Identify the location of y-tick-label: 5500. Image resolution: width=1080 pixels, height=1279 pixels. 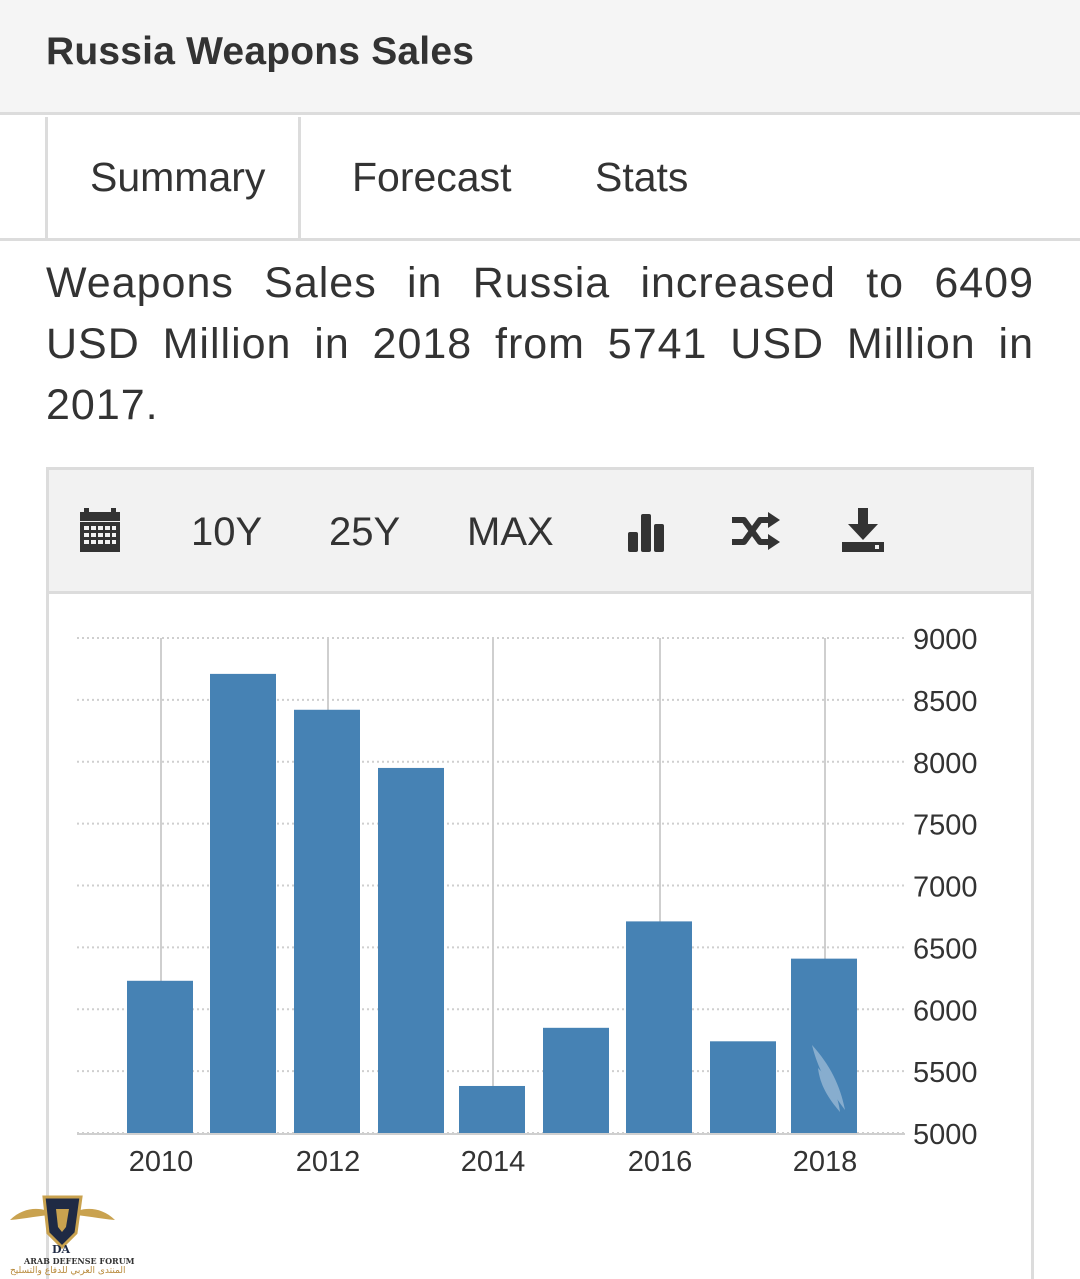
(945, 1073).